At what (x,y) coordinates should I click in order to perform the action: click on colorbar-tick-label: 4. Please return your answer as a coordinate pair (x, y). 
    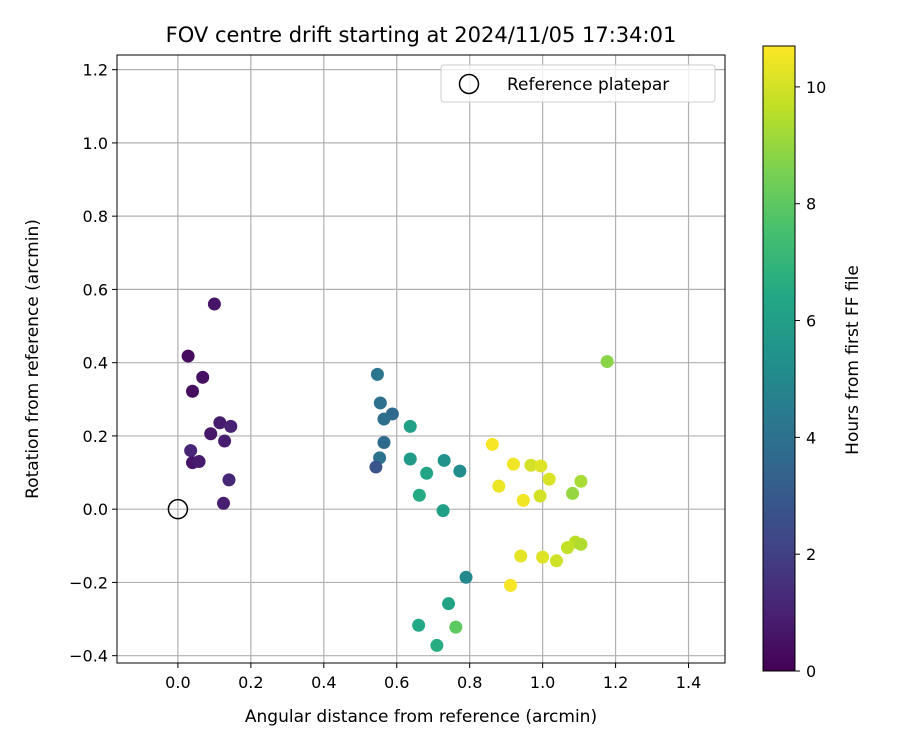
    Looking at the image, I should click on (811, 437).